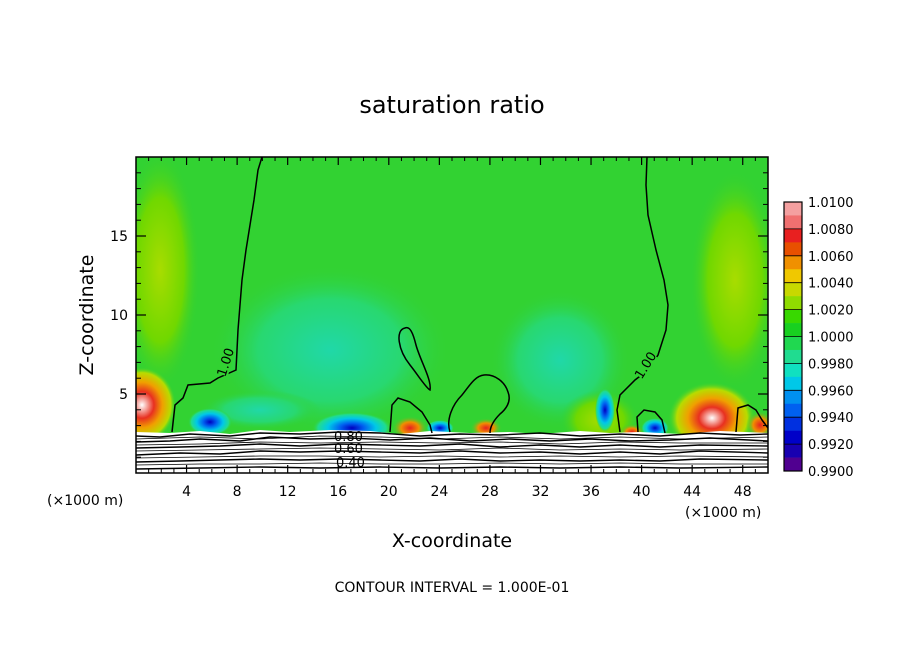  What do you see at coordinates (490, 492) in the screenshot?
I see `x-tick-label: 28` at bounding box center [490, 492].